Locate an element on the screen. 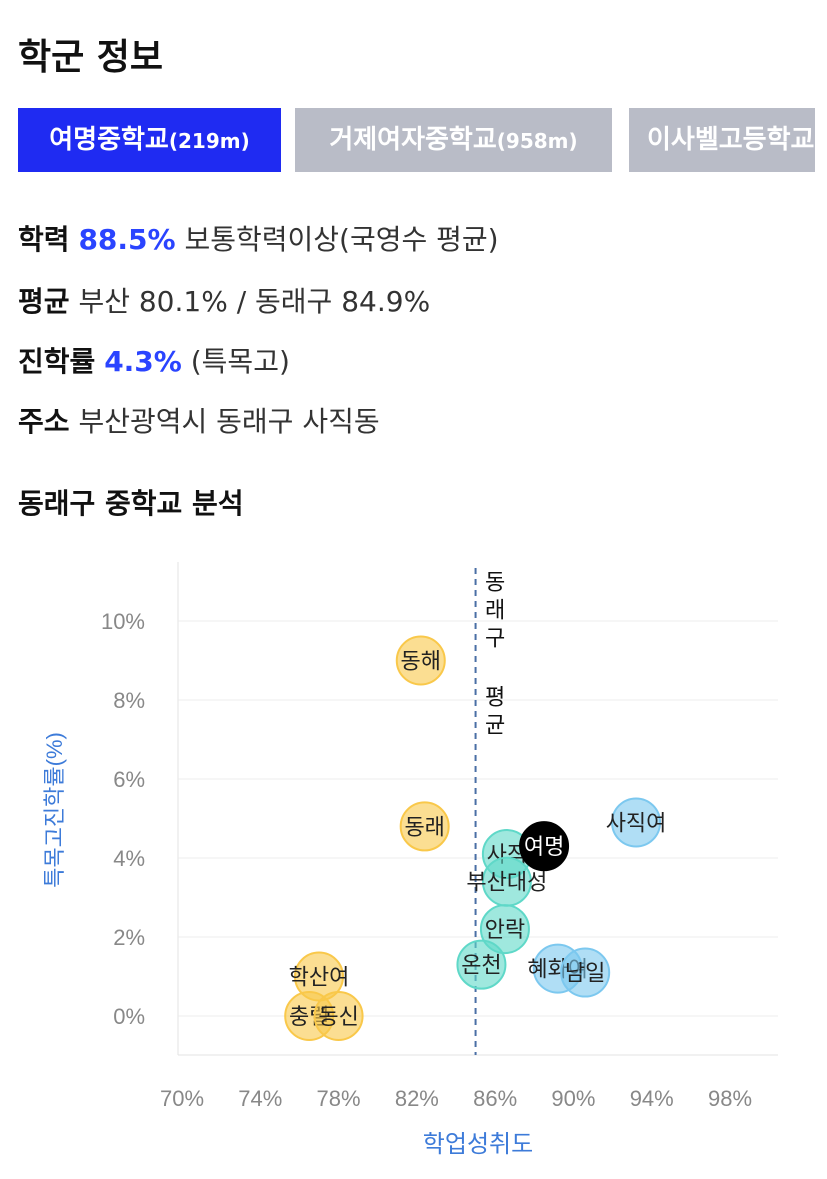  y-tick-label: 4% is located at coordinates (129, 858).